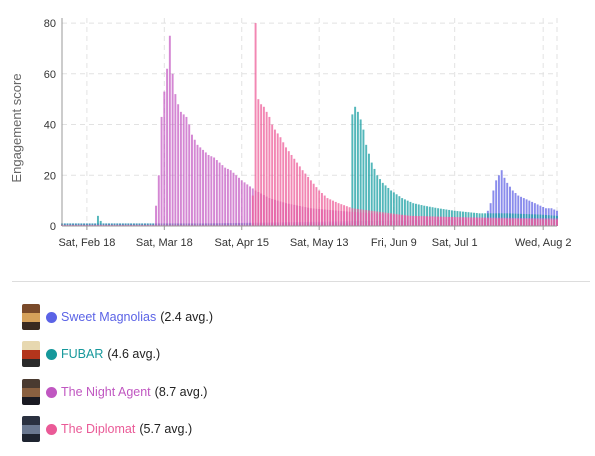 The image size is (595, 456). Describe the element at coordinates (31, 438) in the screenshot. I see `poster-band-bottom` at that location.